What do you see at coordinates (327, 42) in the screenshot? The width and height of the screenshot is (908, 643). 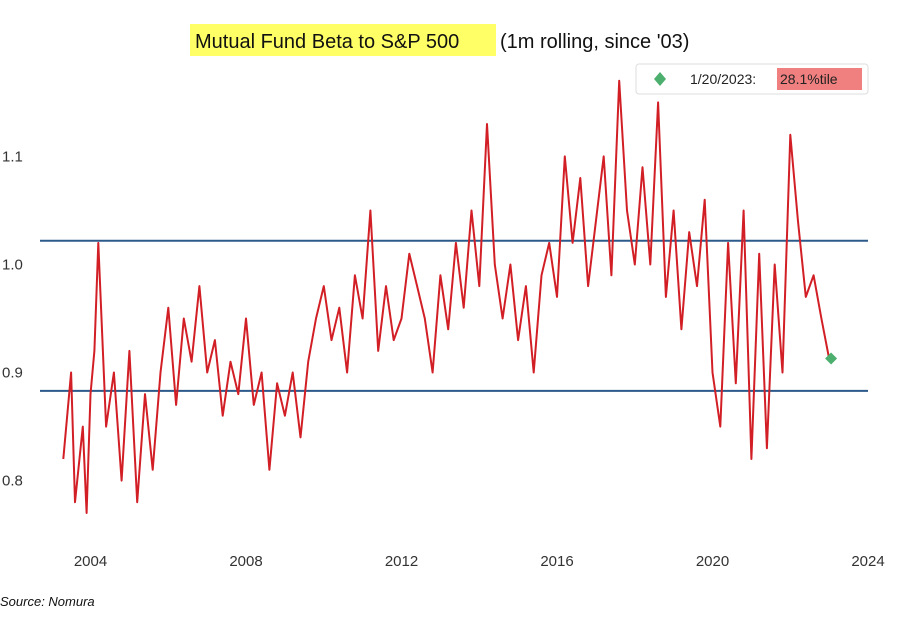 I see `chart-title: Mutual Fund Beta to S&P 500` at bounding box center [327, 42].